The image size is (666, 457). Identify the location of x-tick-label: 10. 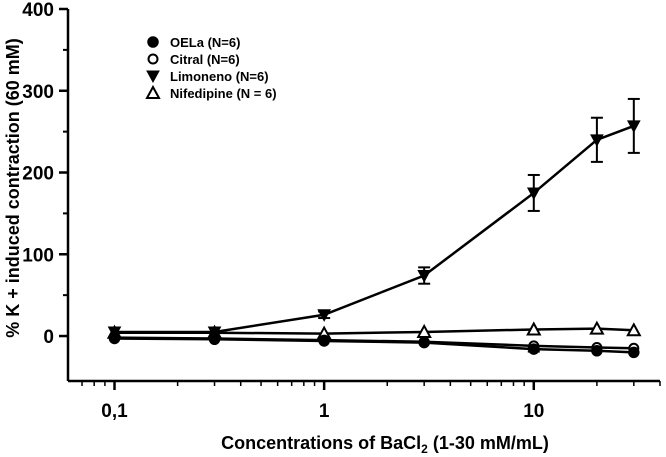
(533, 411).